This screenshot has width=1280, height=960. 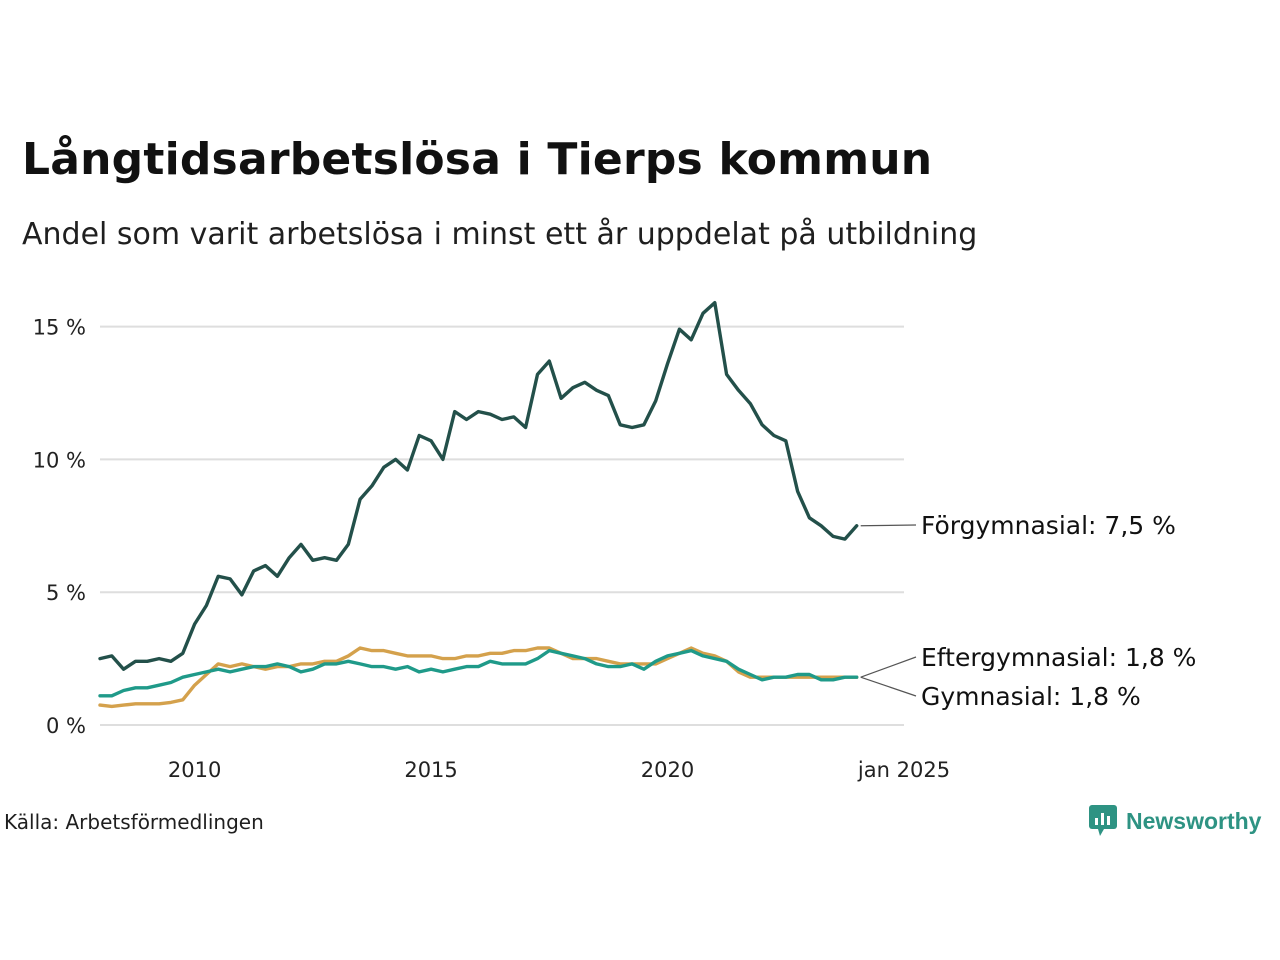 What do you see at coordinates (59, 460) in the screenshot?
I see `y-tick-label: 10 %` at bounding box center [59, 460].